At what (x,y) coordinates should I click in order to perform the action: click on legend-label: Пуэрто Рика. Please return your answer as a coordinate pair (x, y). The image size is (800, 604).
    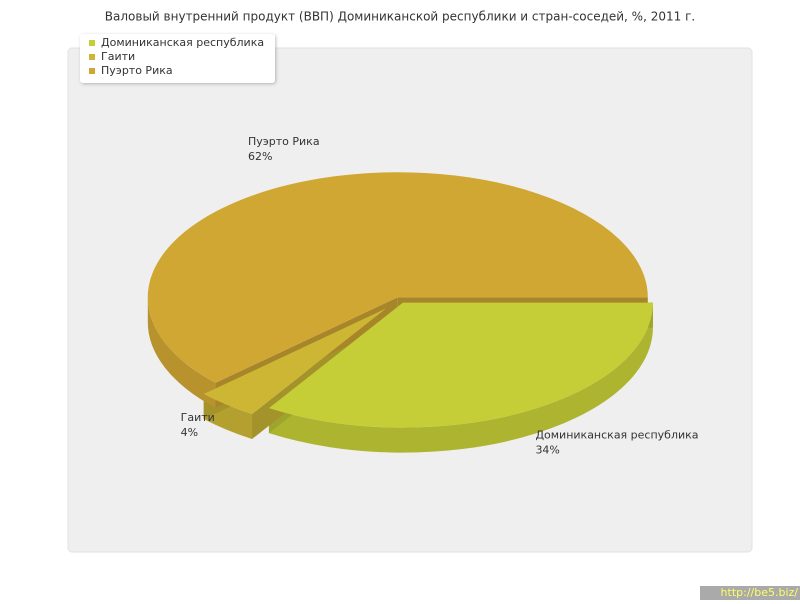
    Looking at the image, I should click on (137, 70).